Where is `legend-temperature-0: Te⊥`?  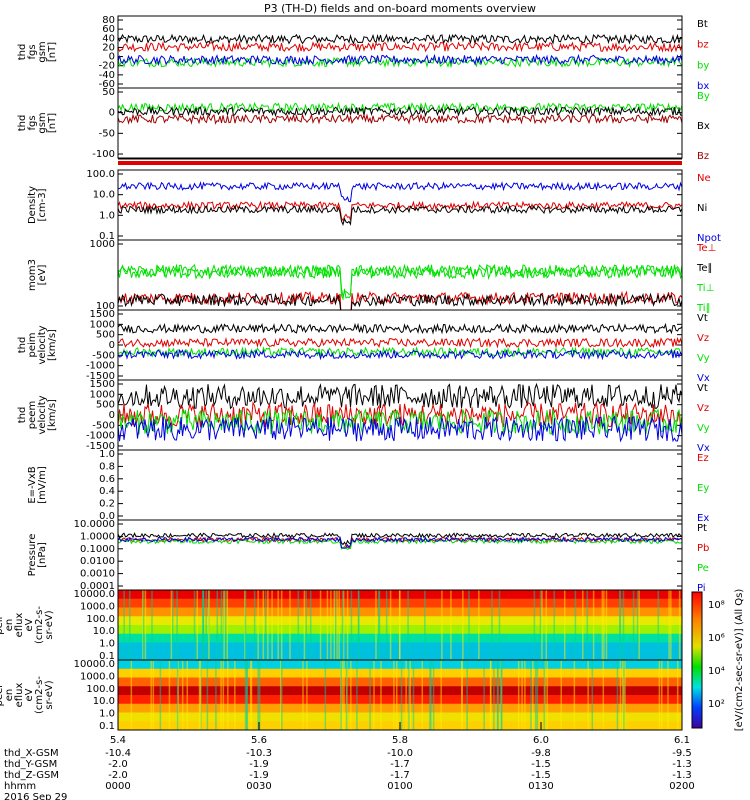 legend-temperature-0: Te⊥ is located at coordinates (706, 248).